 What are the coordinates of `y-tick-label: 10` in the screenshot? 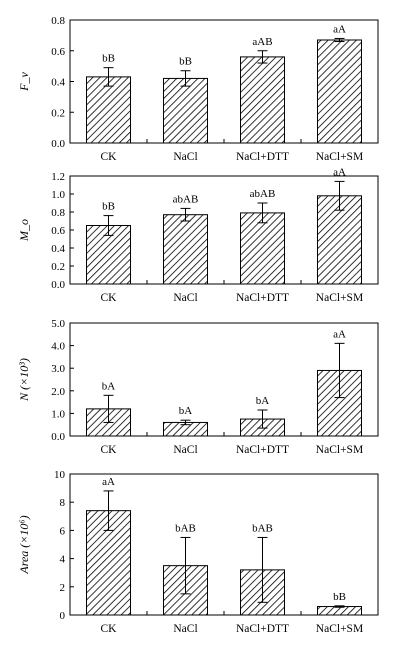 It's located at (60, 475).